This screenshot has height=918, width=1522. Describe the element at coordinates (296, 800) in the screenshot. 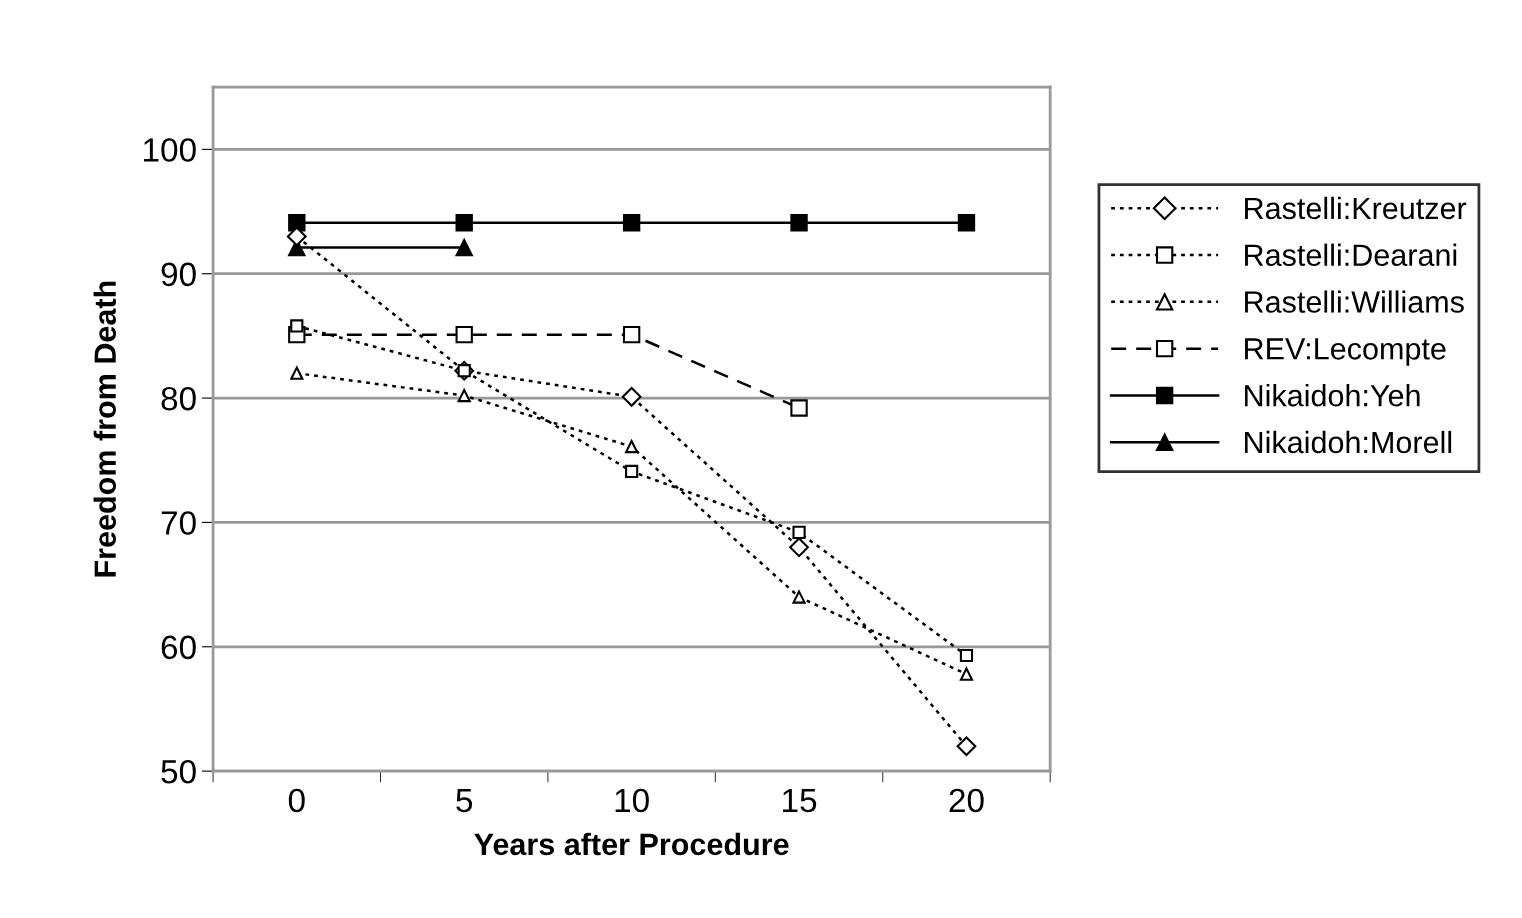

I see `x-tick-label: 0` at that location.